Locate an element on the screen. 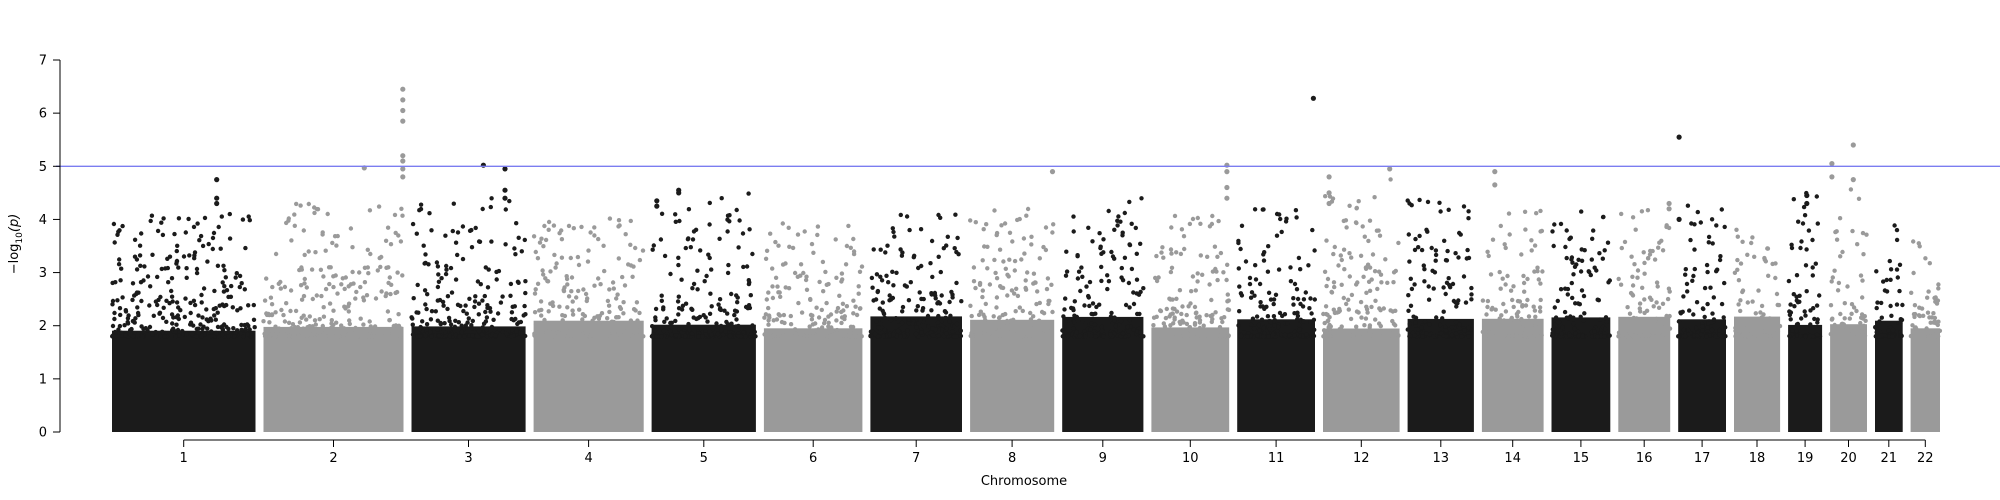 The width and height of the screenshot is (2000, 500). y-tick-label: 2 is located at coordinates (43, 326).